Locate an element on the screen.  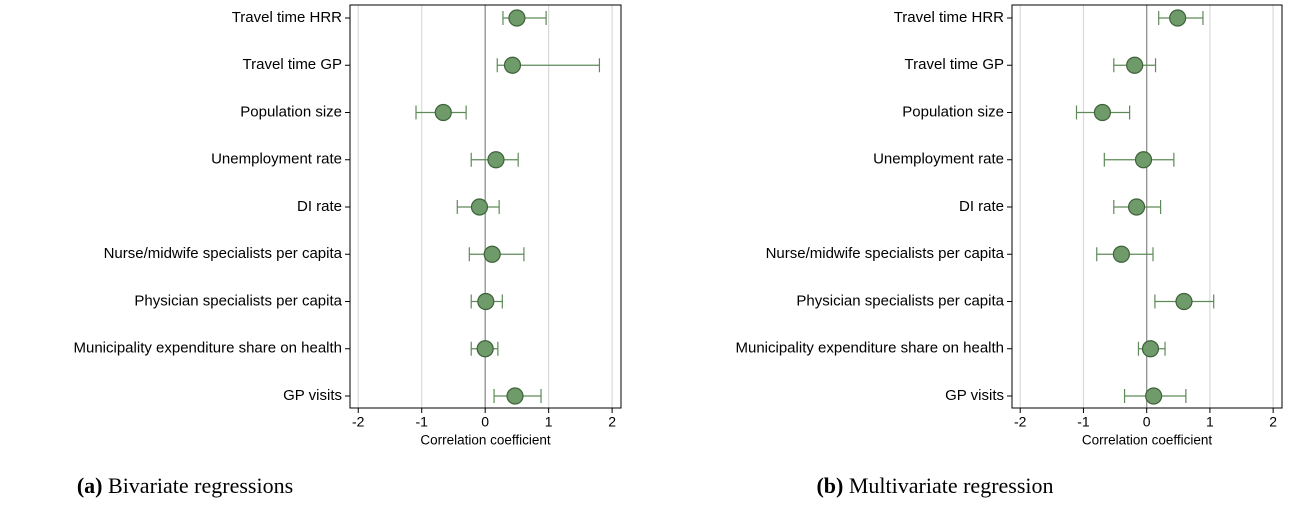
caption-label: (a) is located at coordinates (90, 485).